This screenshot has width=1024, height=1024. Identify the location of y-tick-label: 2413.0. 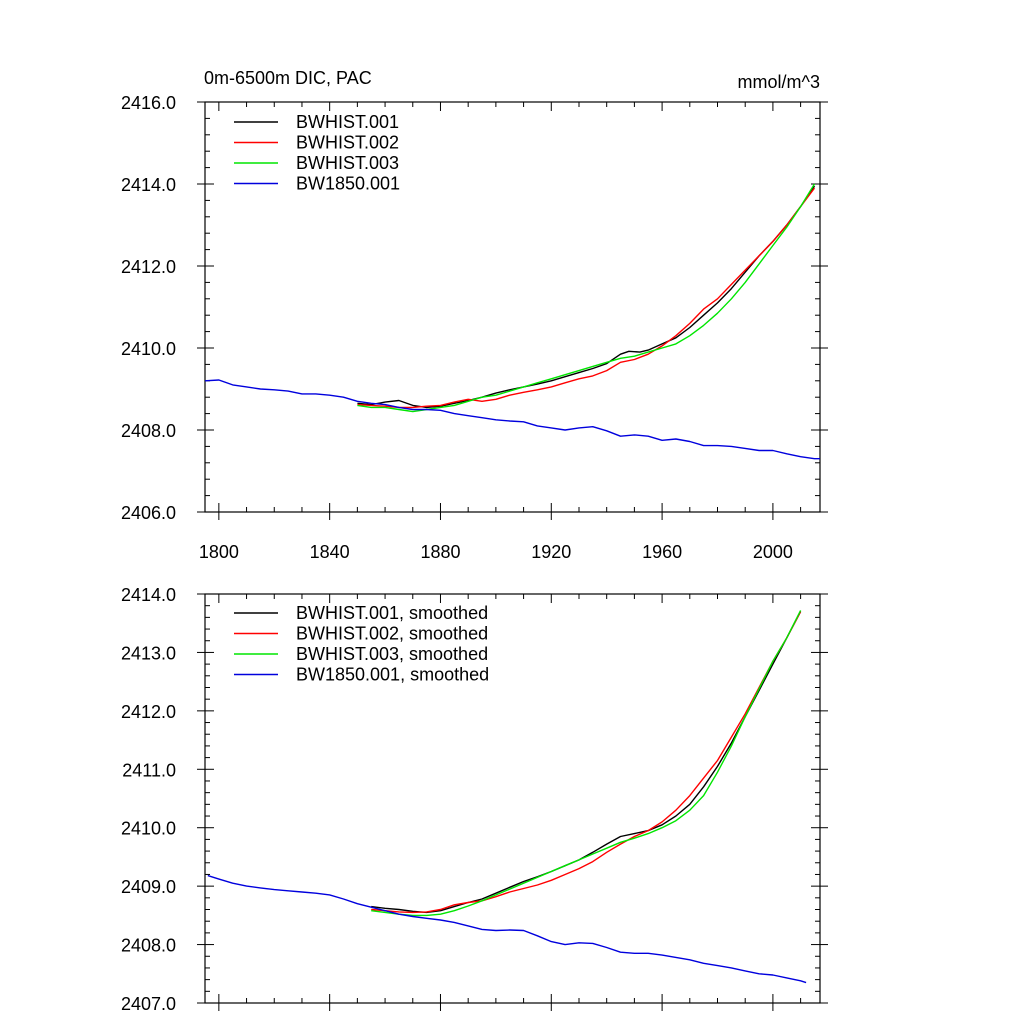
(148, 653).